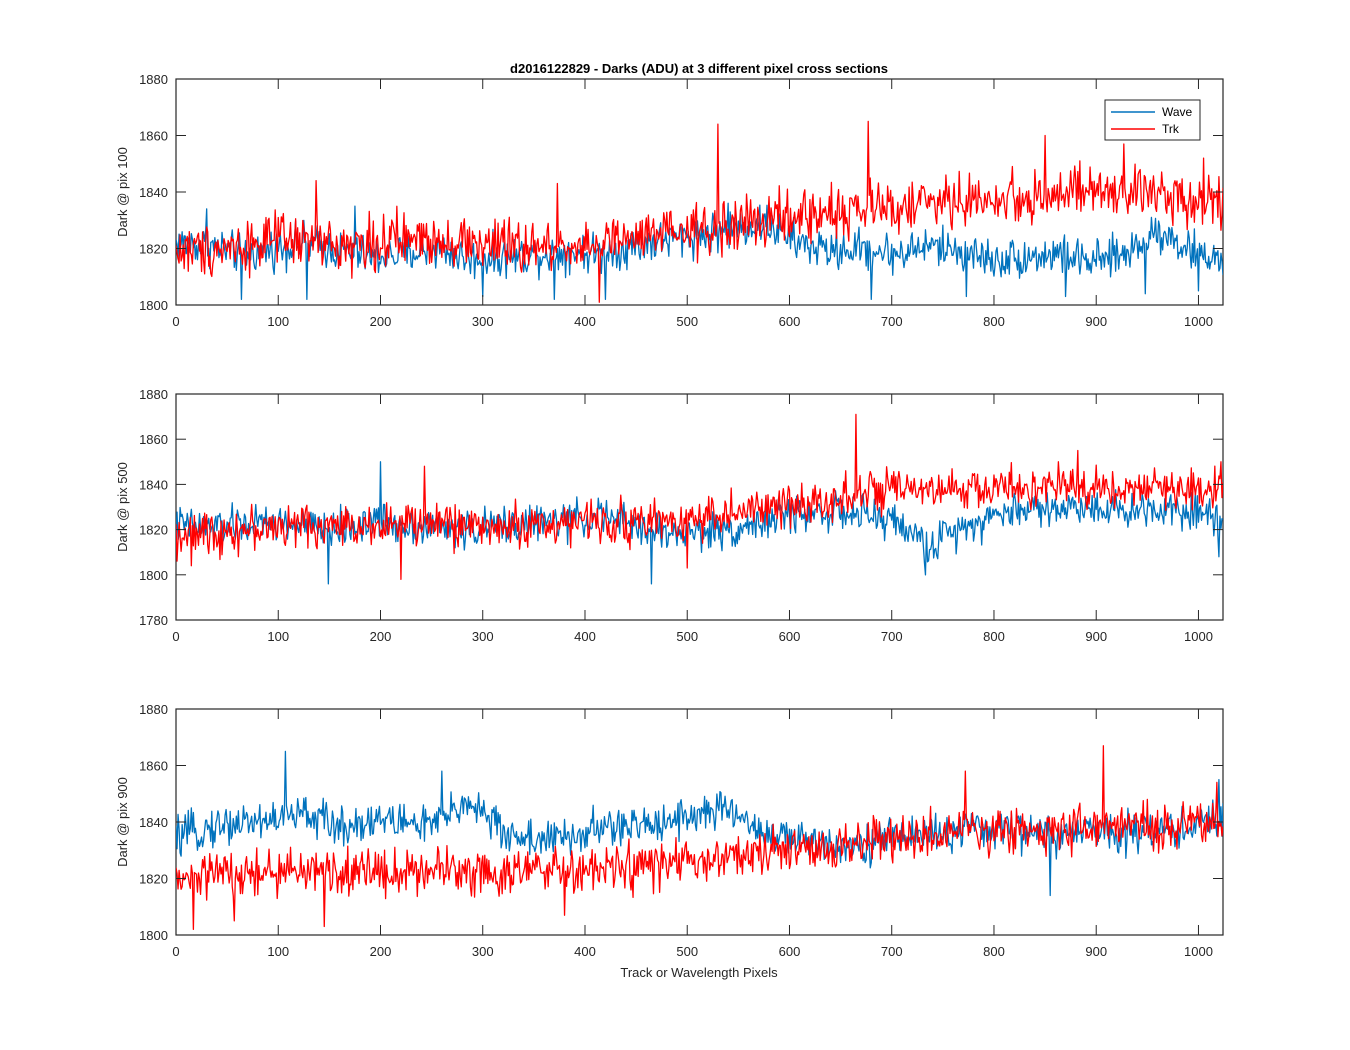  I want to click on y-tick-label: 1780, so click(153, 620).